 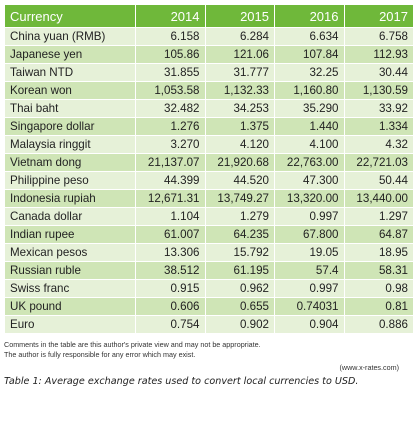 I want to click on currency-name-cell: Japanese yen, so click(x=70, y=54).